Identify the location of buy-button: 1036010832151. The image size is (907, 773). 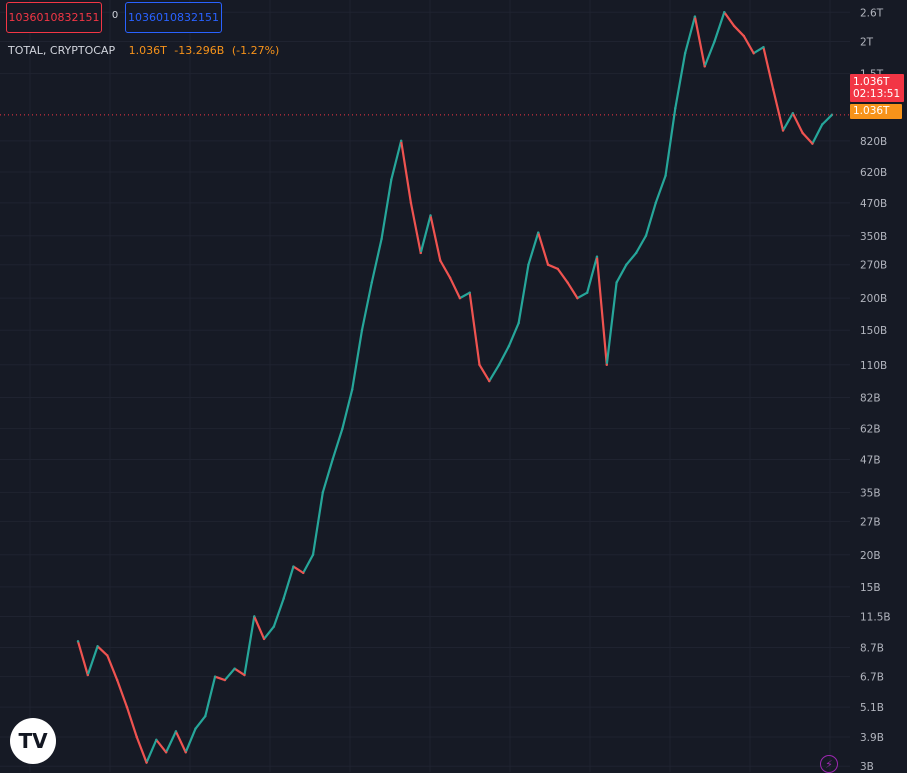
(173, 17).